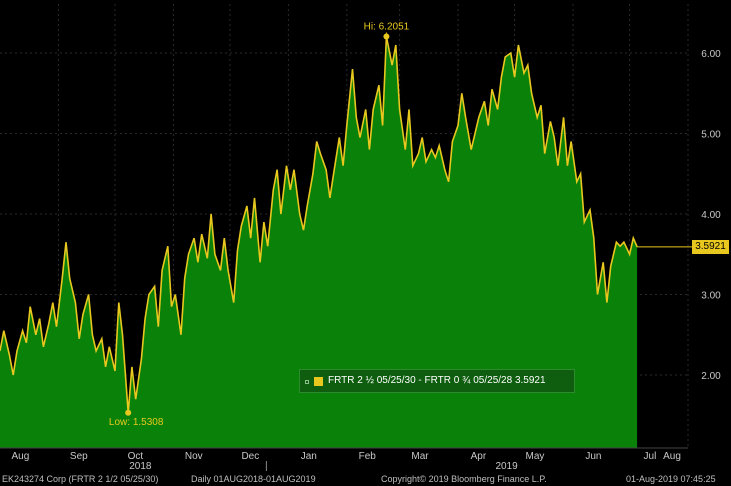 The height and width of the screenshot is (486, 731). Describe the element at coordinates (650, 456) in the screenshot. I see `x-tick-label: Jul` at that location.